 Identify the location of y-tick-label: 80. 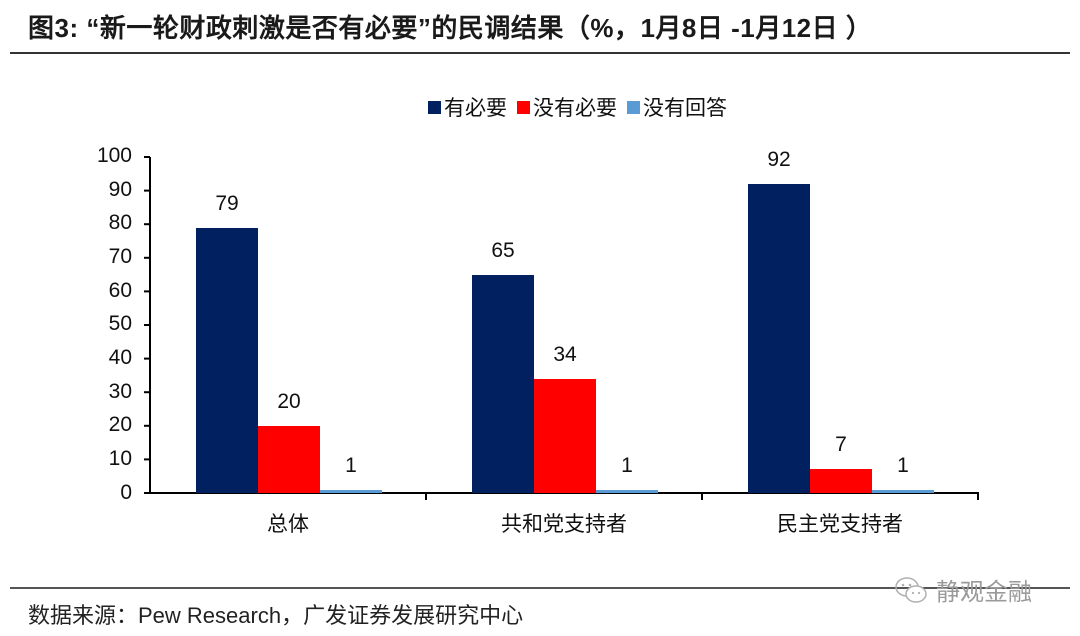
(120, 222).